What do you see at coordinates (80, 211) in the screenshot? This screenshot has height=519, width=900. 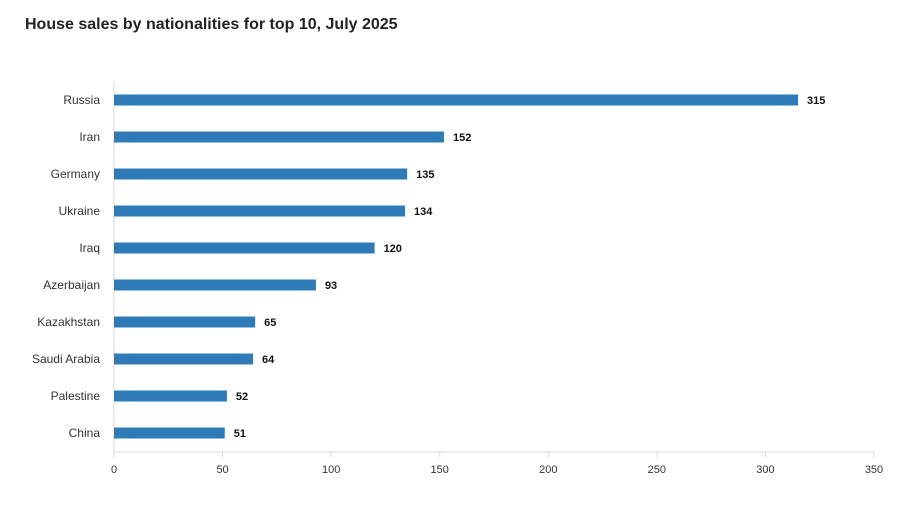 I see `category-label: Ukraine` at bounding box center [80, 211].